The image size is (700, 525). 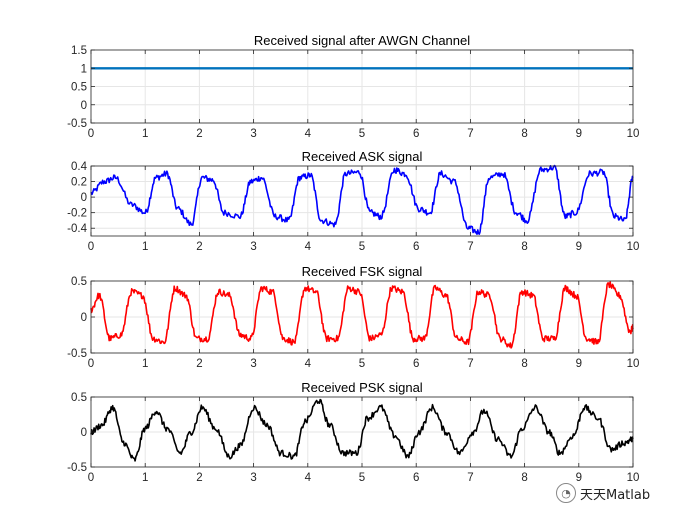 What do you see at coordinates (79, 167) in the screenshot?
I see `y-tick-label: 0.4` at bounding box center [79, 167].